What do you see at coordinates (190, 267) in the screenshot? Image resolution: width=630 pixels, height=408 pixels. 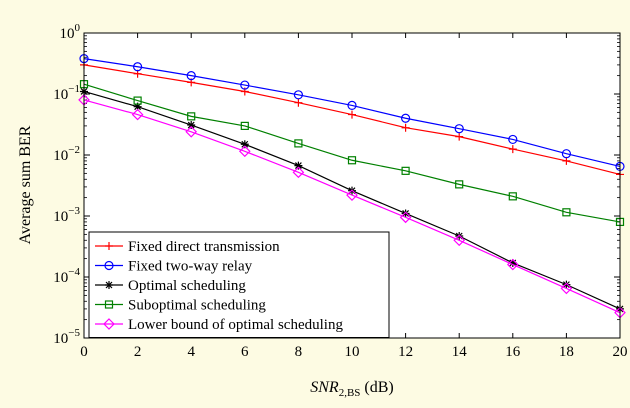 I see `legend-label: Fixed two-way relay` at bounding box center [190, 267].